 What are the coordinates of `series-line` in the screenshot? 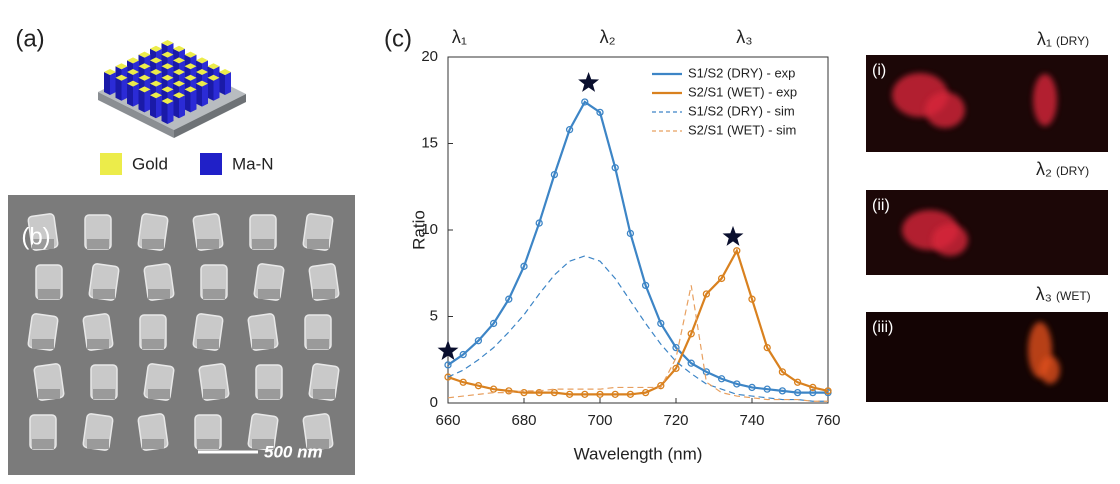 It's located at (637, 328).